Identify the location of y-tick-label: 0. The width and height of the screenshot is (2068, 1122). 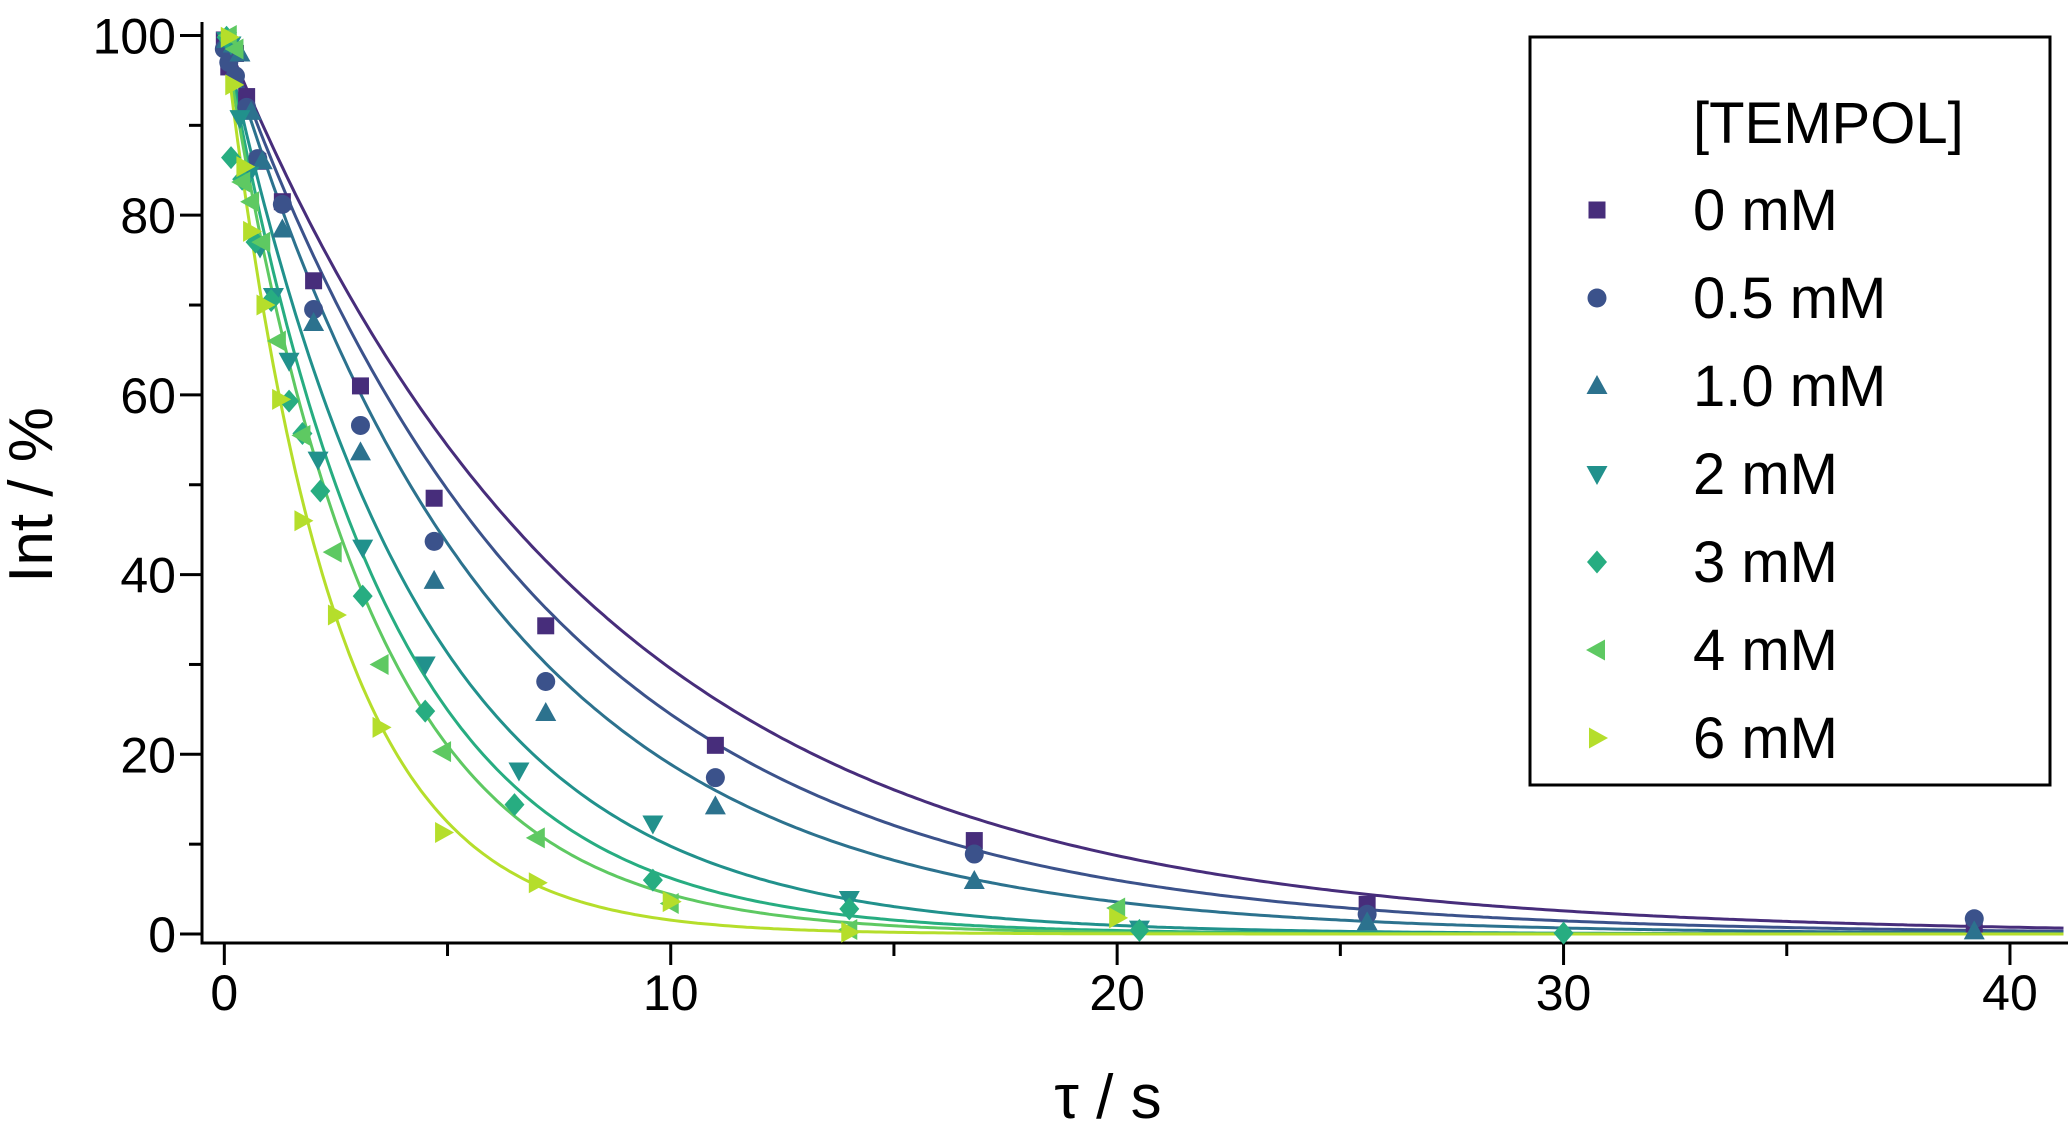
(162, 935).